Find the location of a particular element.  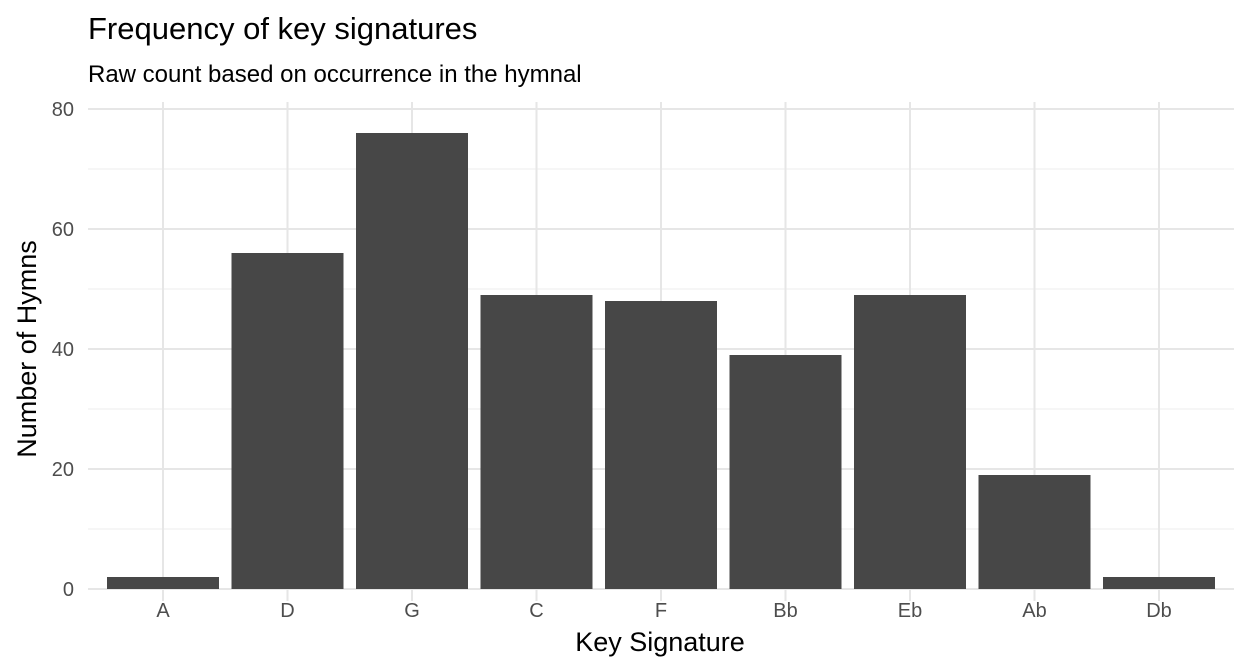

y-axis-ticks: 0 20 40 60 80 is located at coordinates (63, 350).